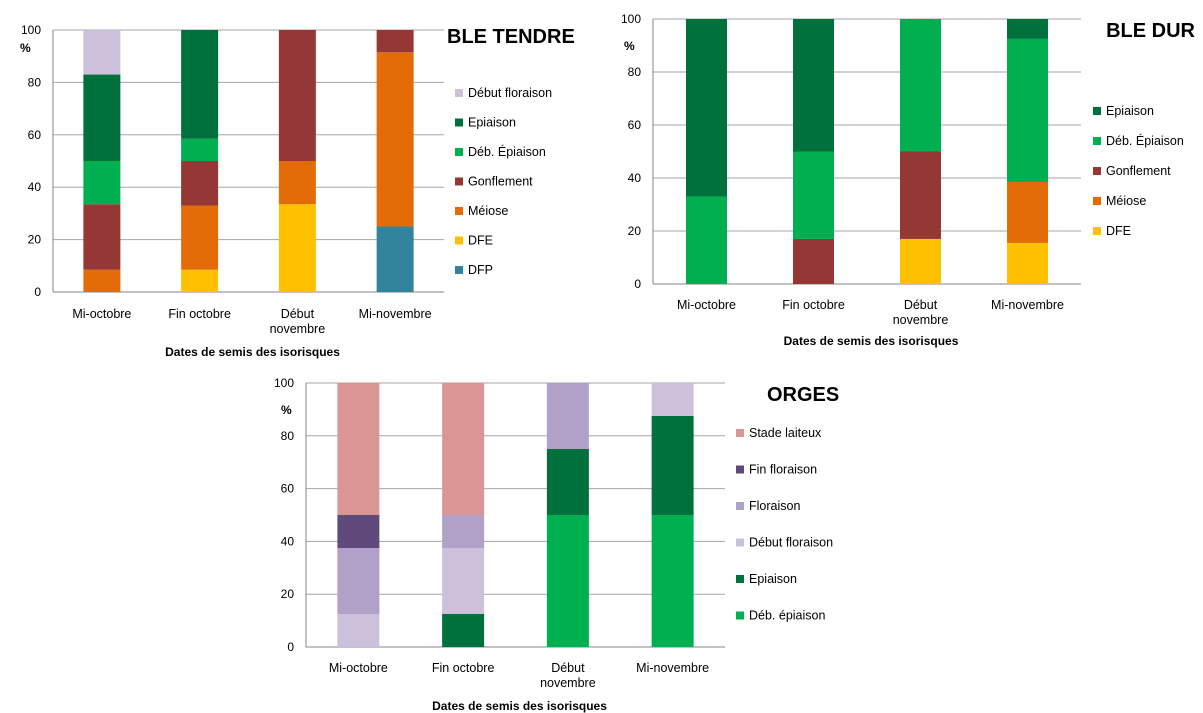  What do you see at coordinates (480, 270) in the screenshot?
I see `legend-entry: DFP` at bounding box center [480, 270].